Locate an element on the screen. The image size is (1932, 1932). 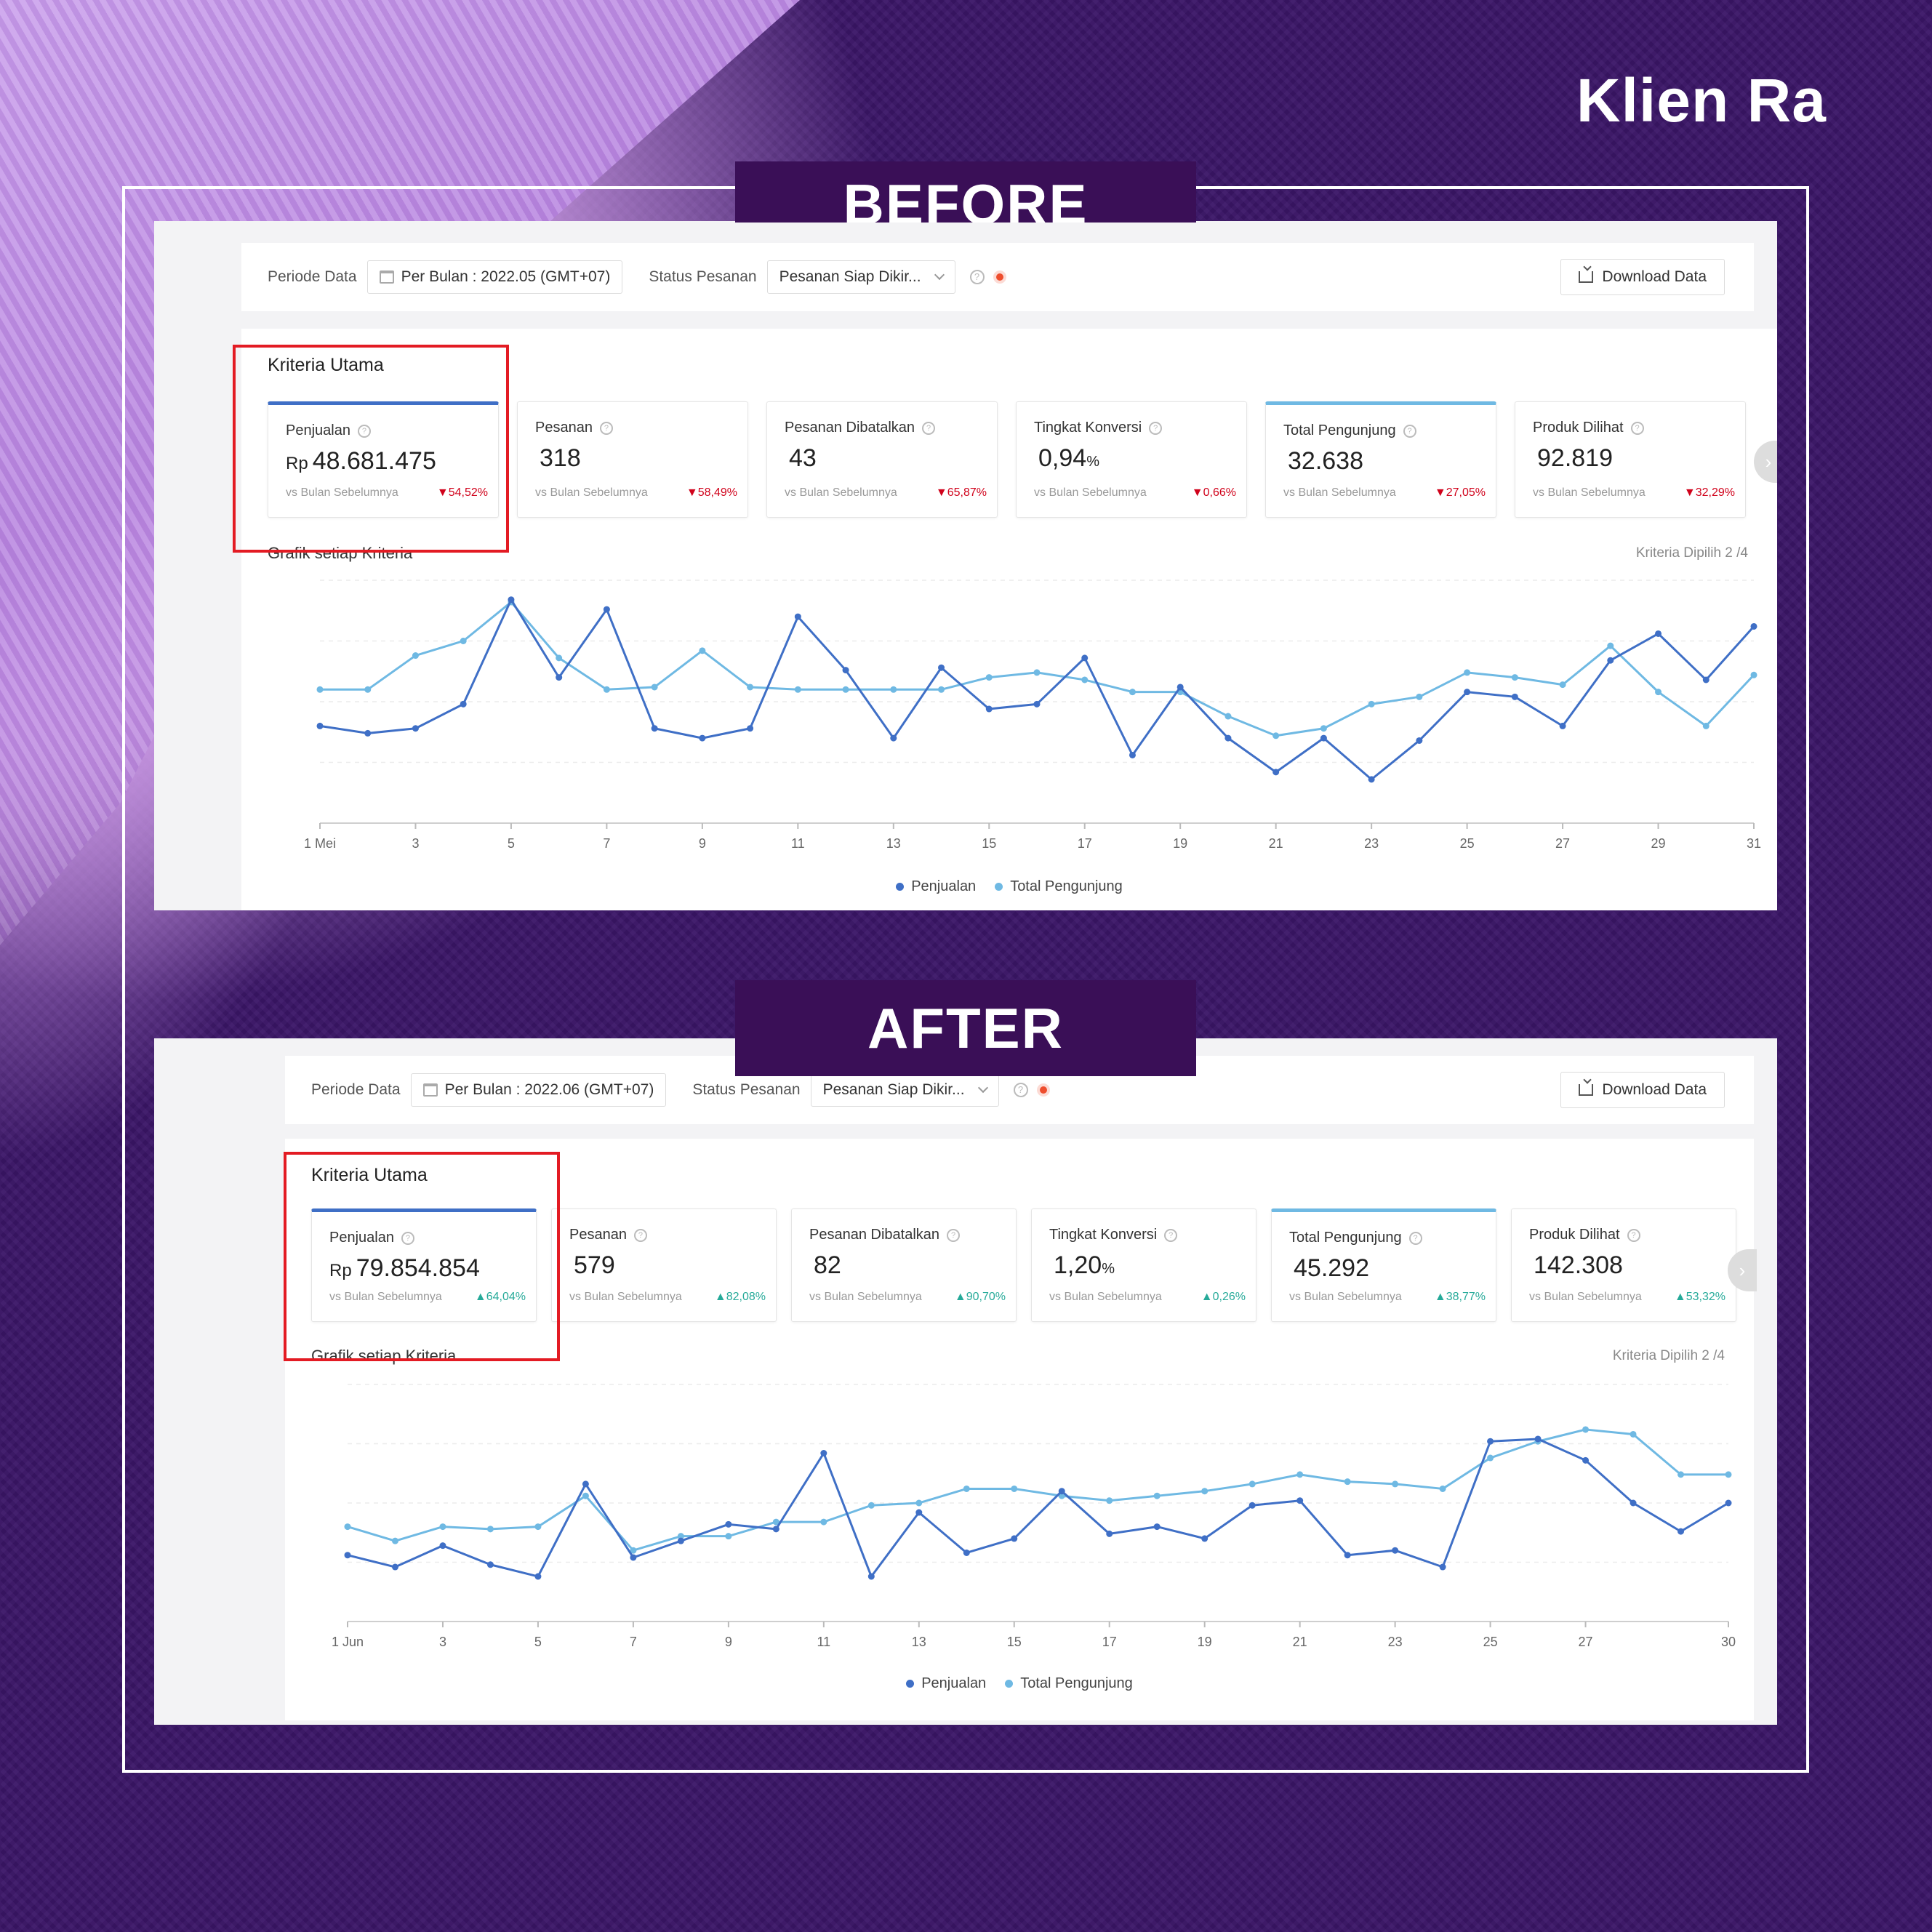
metric-card: Pesanan? 579 vs Bulan Sebelumnya ▲82,08% is located at coordinates (664, 1265).